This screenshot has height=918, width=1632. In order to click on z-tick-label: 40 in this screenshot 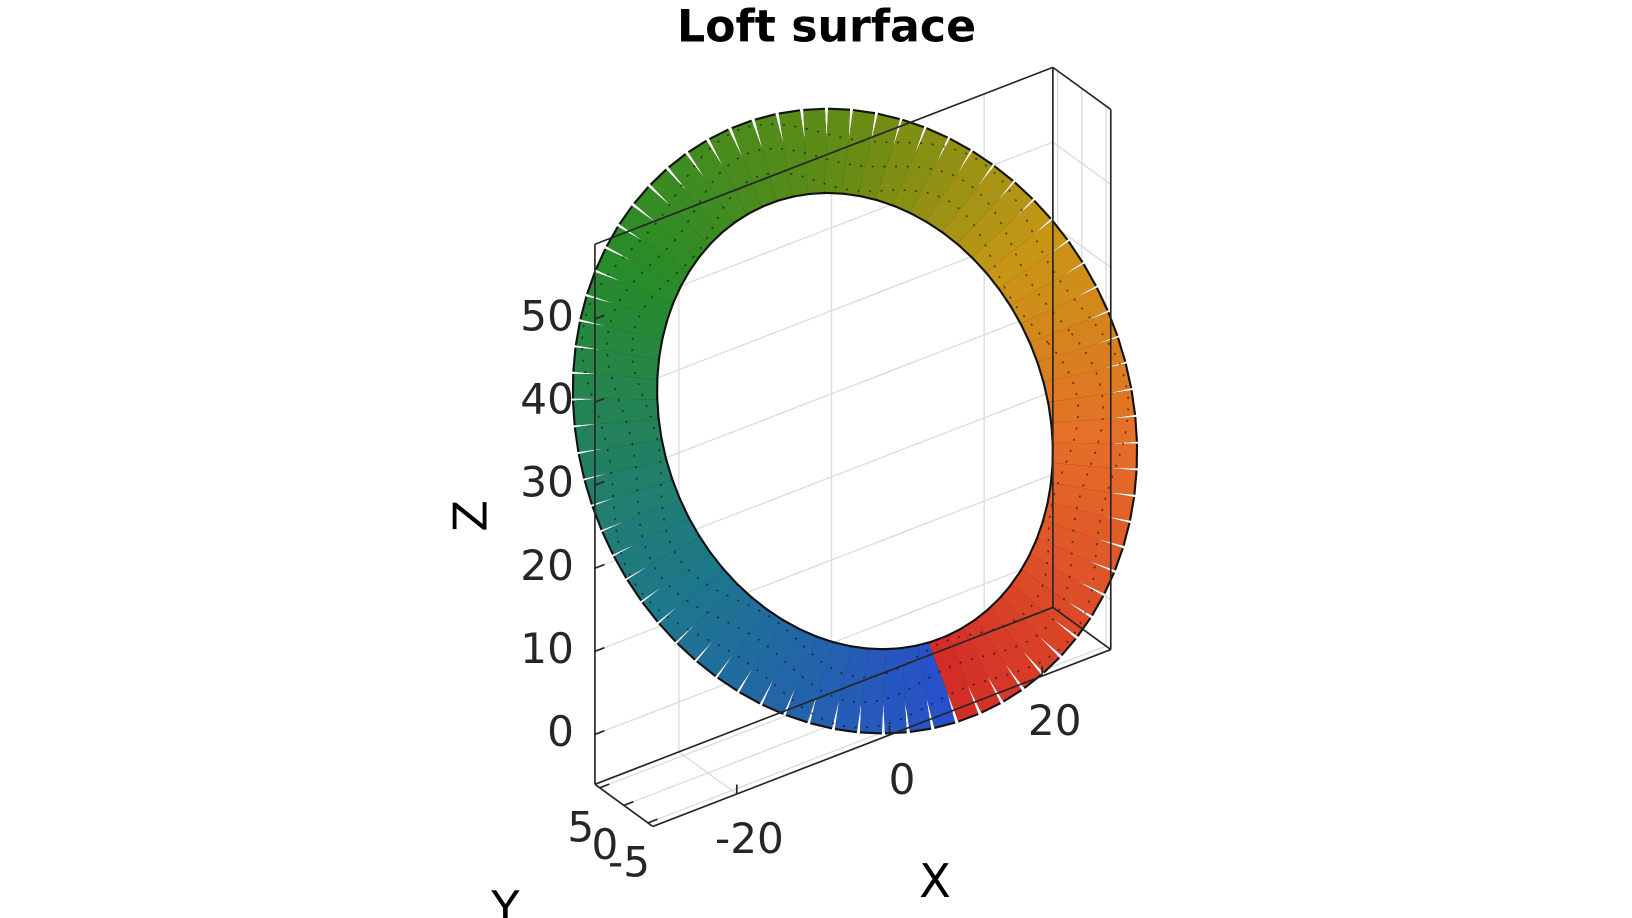, I will do `click(547, 399)`.